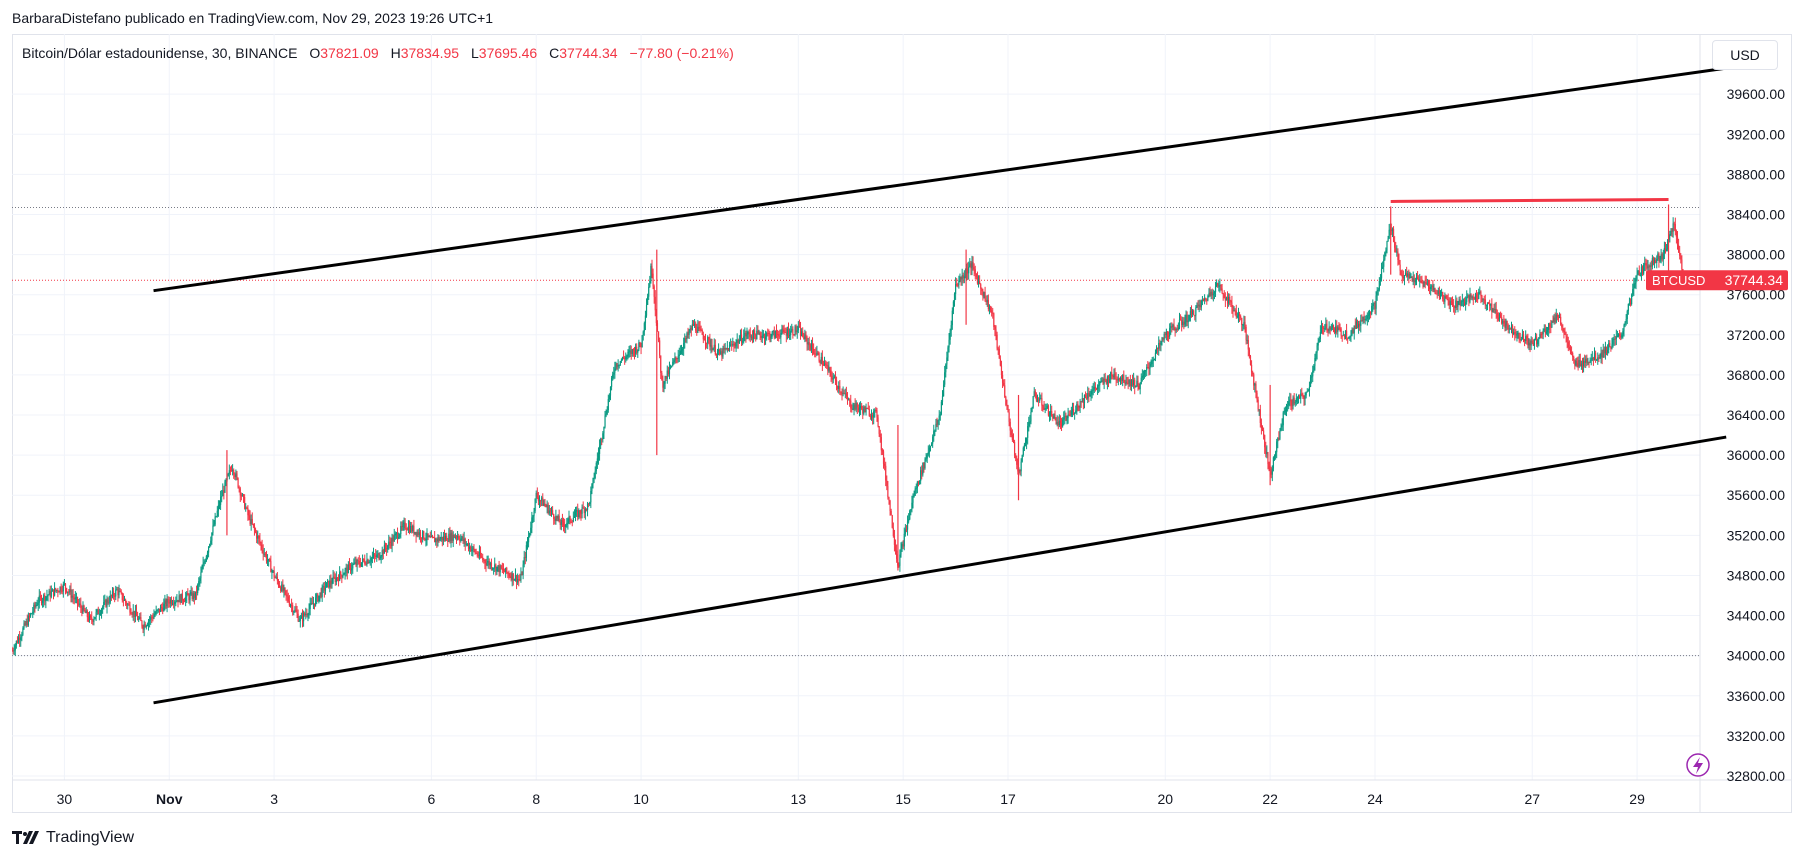 The image size is (1804, 861). I want to click on tradingview-brand: TradingView, so click(73, 838).